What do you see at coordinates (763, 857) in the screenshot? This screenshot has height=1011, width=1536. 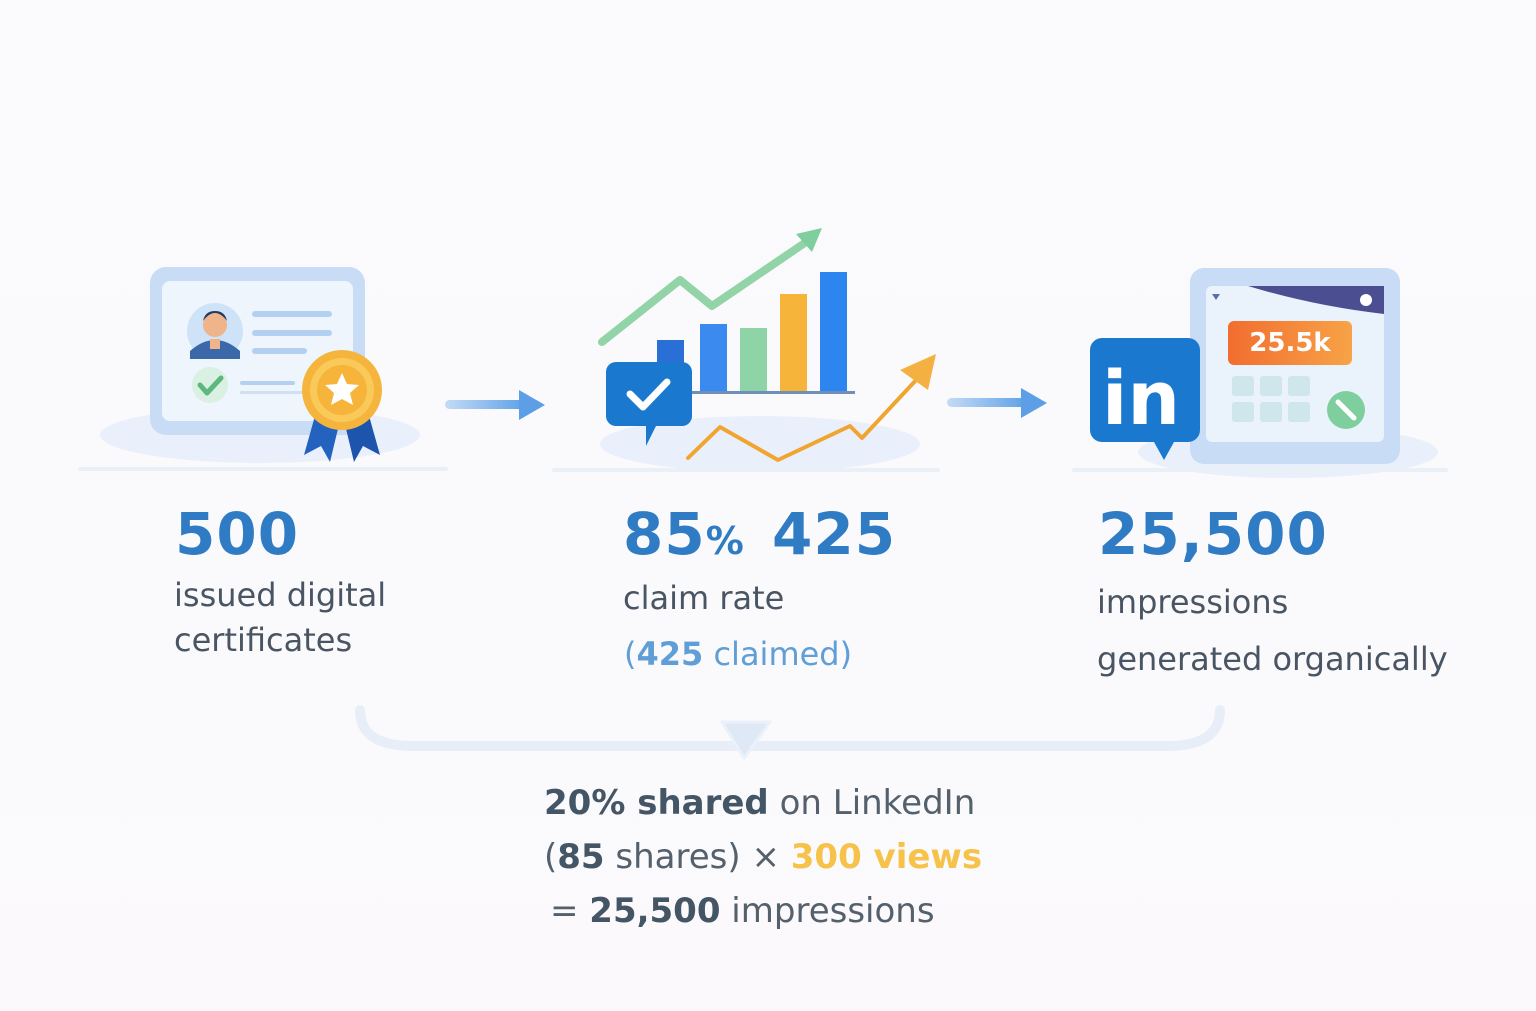 I see `formula-line-2: (85 shares) × 300 views` at bounding box center [763, 857].